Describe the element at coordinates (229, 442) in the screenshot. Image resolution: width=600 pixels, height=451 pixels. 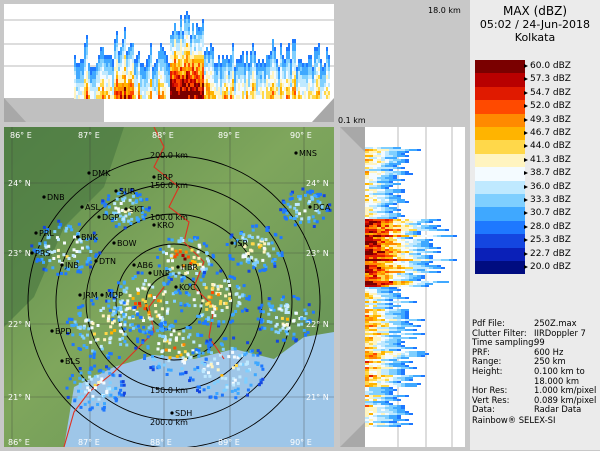
I see `svg-text: 89° E` at that location.